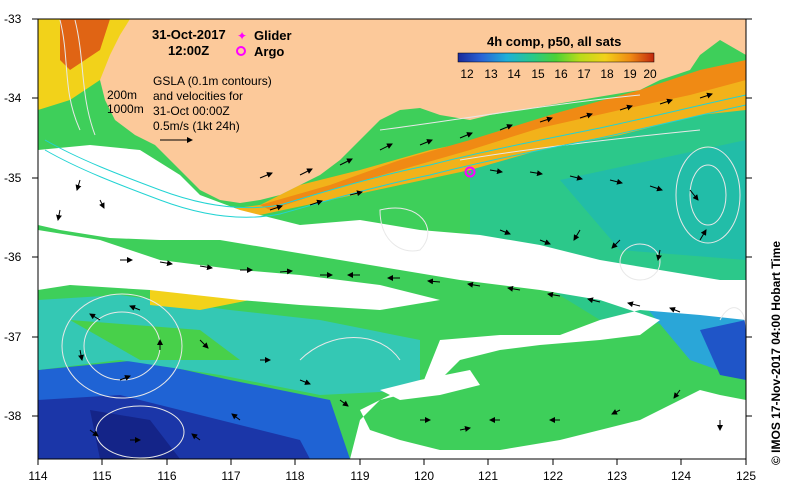 This screenshot has width=790, height=492. What do you see at coordinates (241, 51) in the screenshot?
I see `argo-symbol` at bounding box center [241, 51].